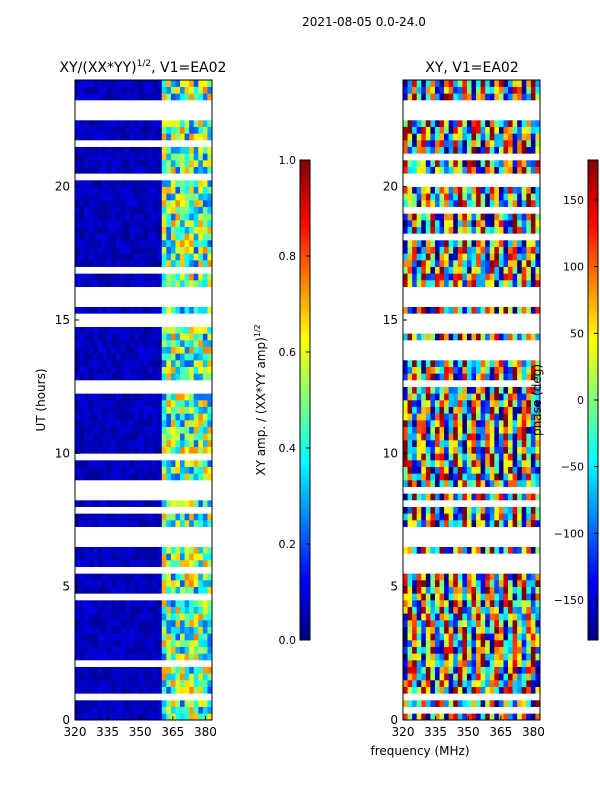  Describe the element at coordinates (472, 68) in the screenshot. I see `right-panel-title: XY, V1=EA02` at that location.